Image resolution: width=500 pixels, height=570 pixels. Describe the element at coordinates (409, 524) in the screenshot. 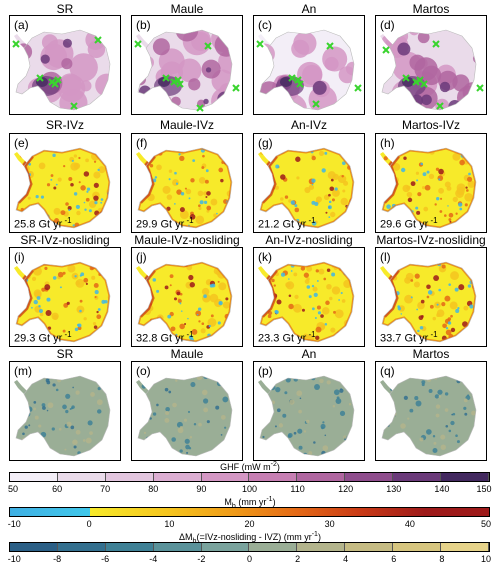

I see `colorbar-tick-label: 40` at that location.